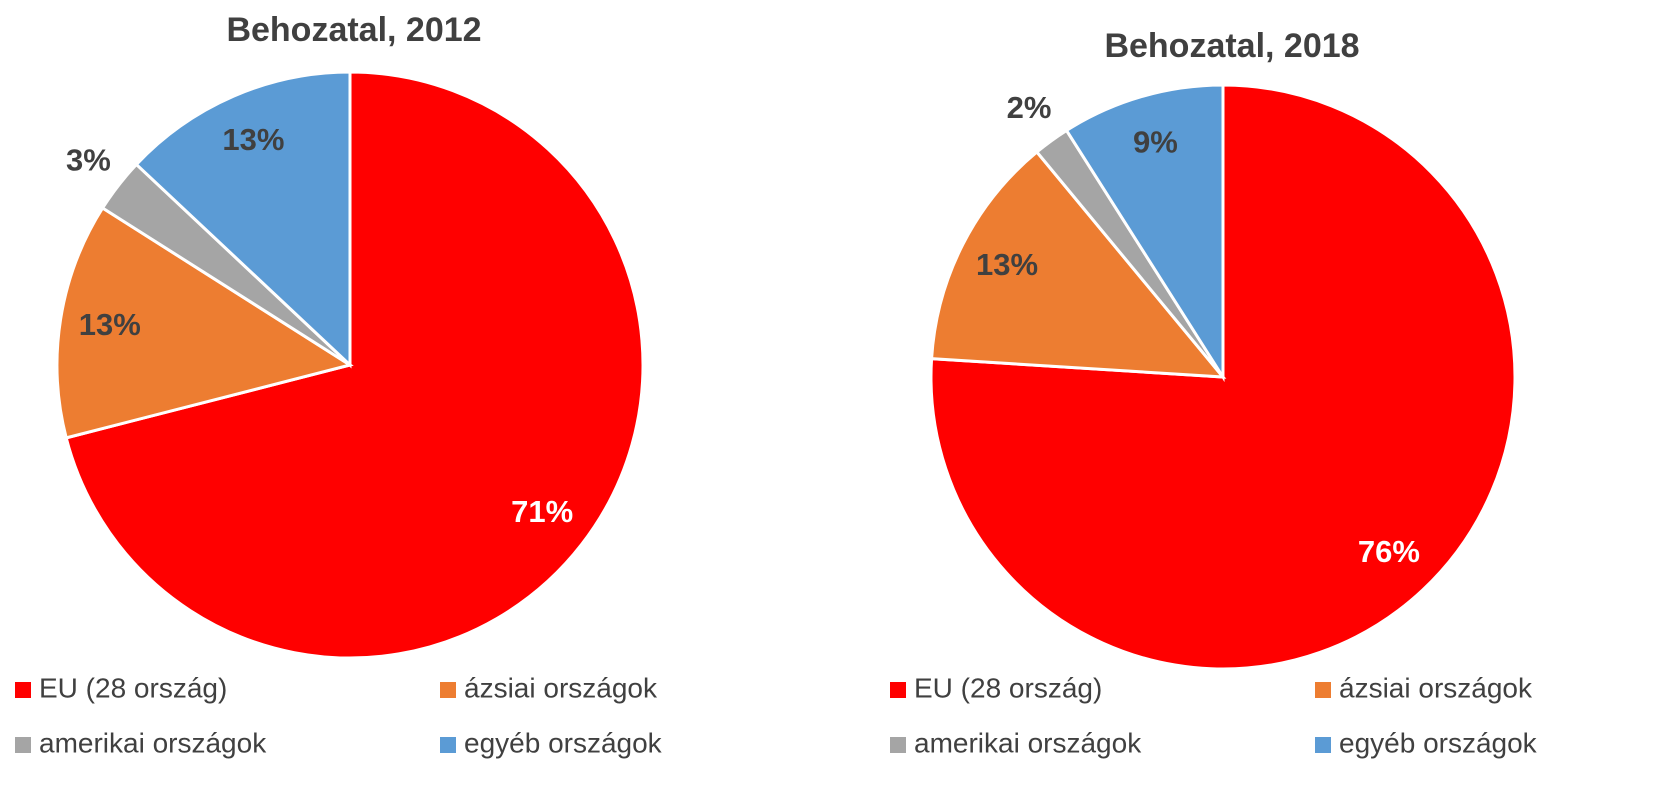 The height and width of the screenshot is (808, 1666). I want to click on chart-title: Behozatal, 2012, so click(353, 30).